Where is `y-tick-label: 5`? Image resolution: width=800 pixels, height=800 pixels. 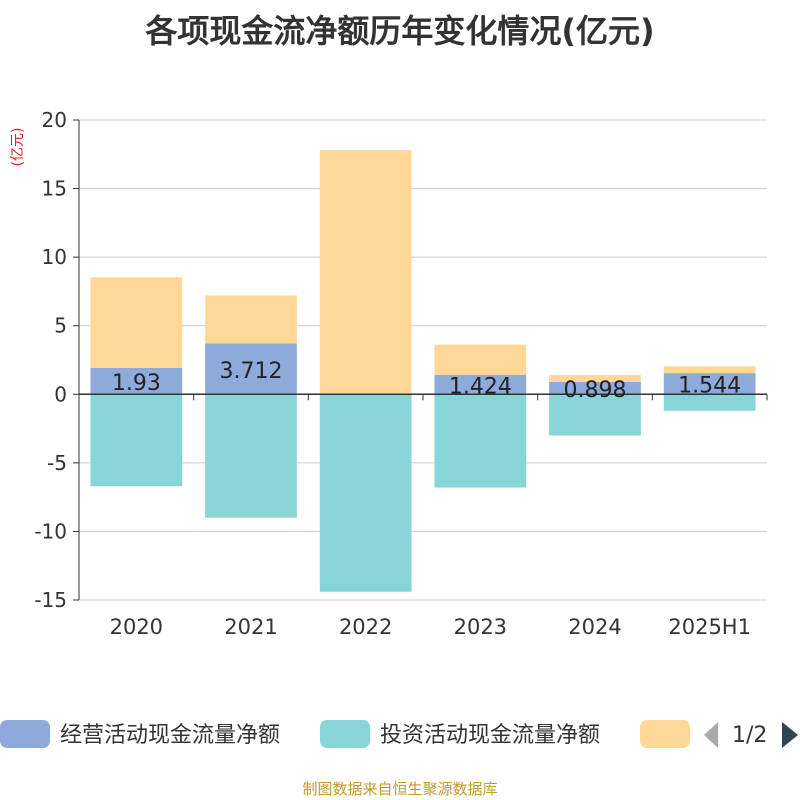
y-tick-label: 5 is located at coordinates (60, 326).